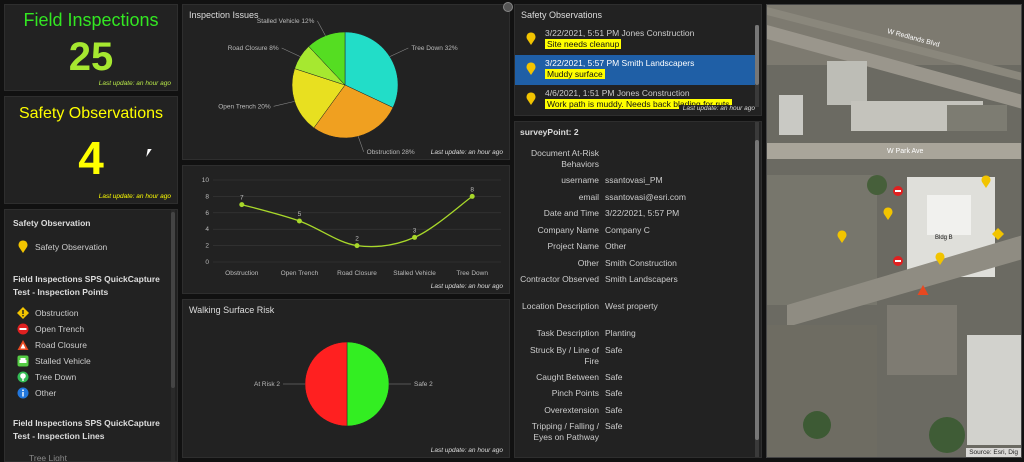  What do you see at coordinates (565, 431) in the screenshot?
I see `detail-label: Tripping / Falling / Eyes on Pathway` at bounding box center [565, 431].